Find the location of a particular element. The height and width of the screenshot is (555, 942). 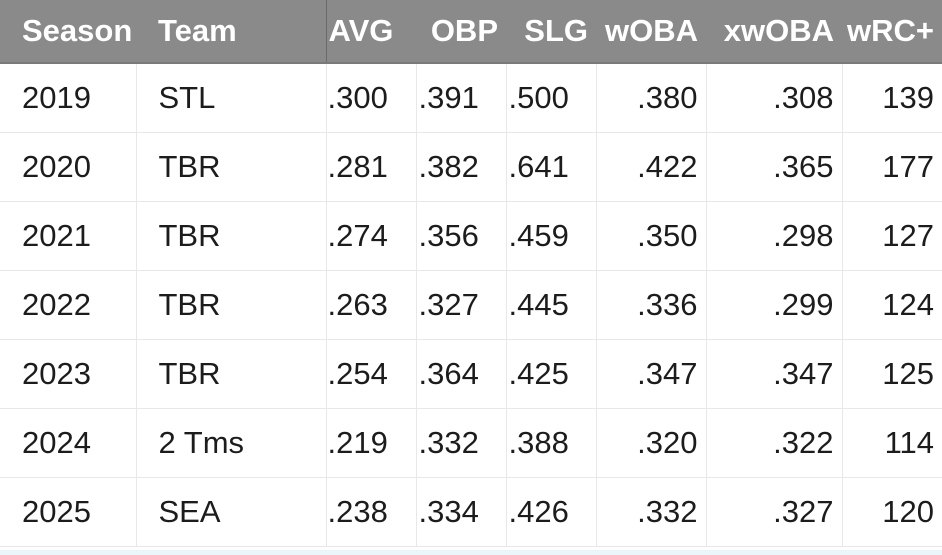

header-slg: SLG is located at coordinates (551, 32).